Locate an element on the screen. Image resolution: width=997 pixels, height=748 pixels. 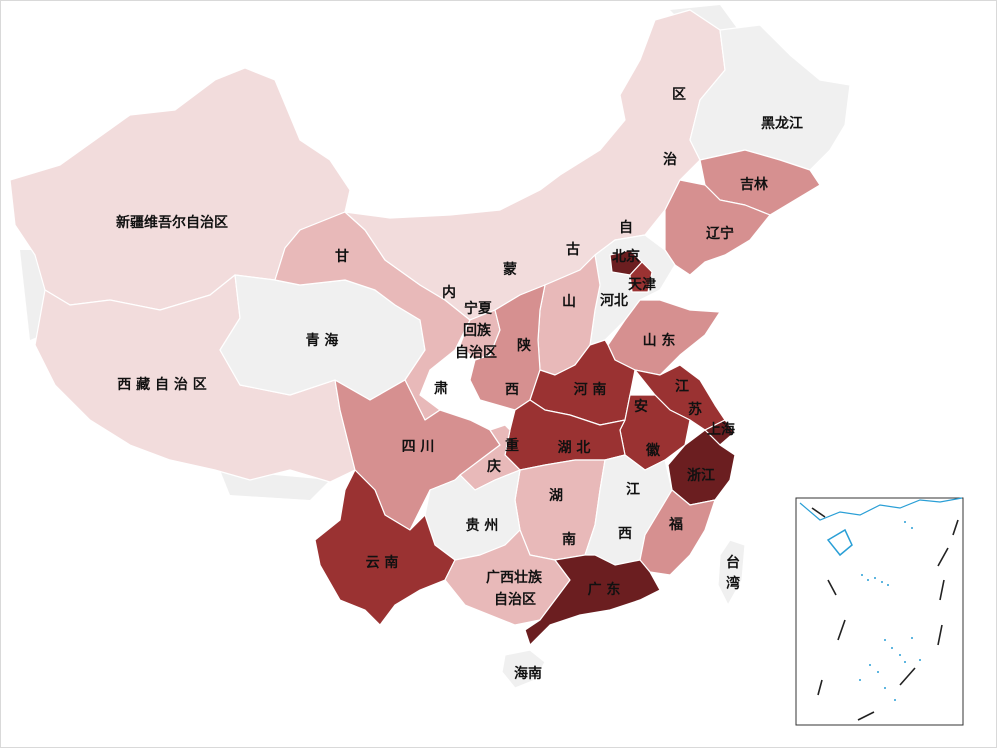
region-label-neimenggu-6: 区 is located at coordinates (679, 95).